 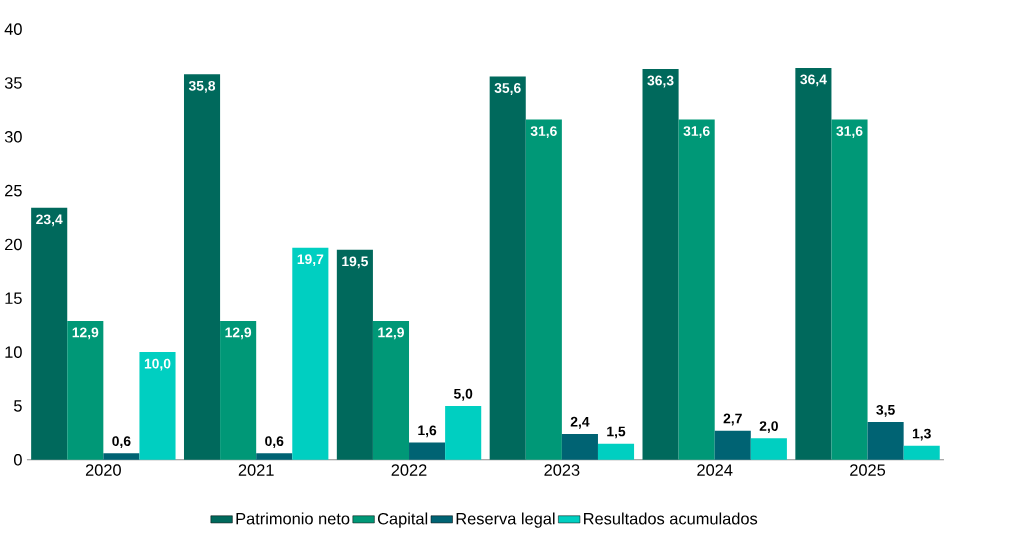 I want to click on y-tick-label: 10, so click(x=13, y=352).